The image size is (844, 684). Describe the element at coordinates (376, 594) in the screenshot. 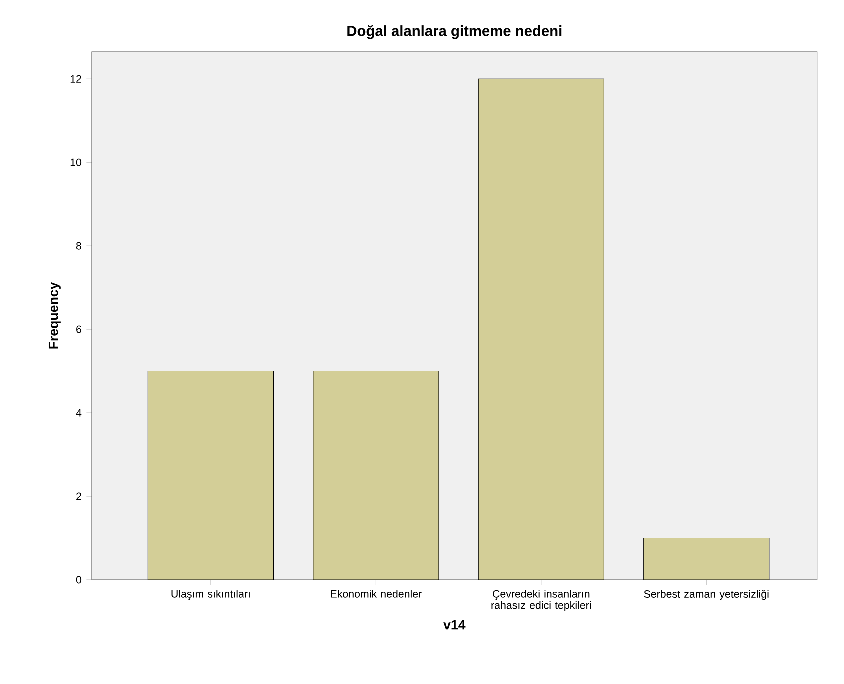

I see `x-tick-label: Ekonomik nedenler` at that location.